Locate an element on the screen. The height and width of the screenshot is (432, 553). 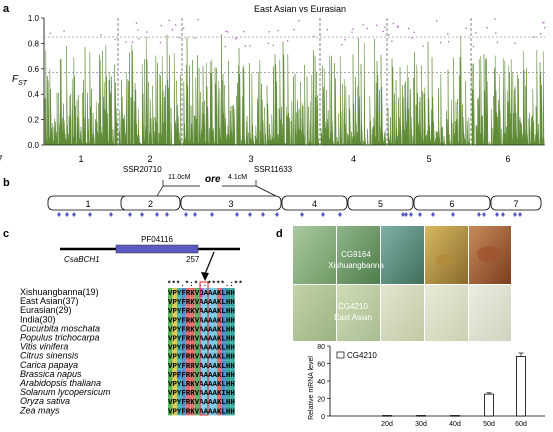
chromosome-label-1: 1 is located at coordinates (80, 159).